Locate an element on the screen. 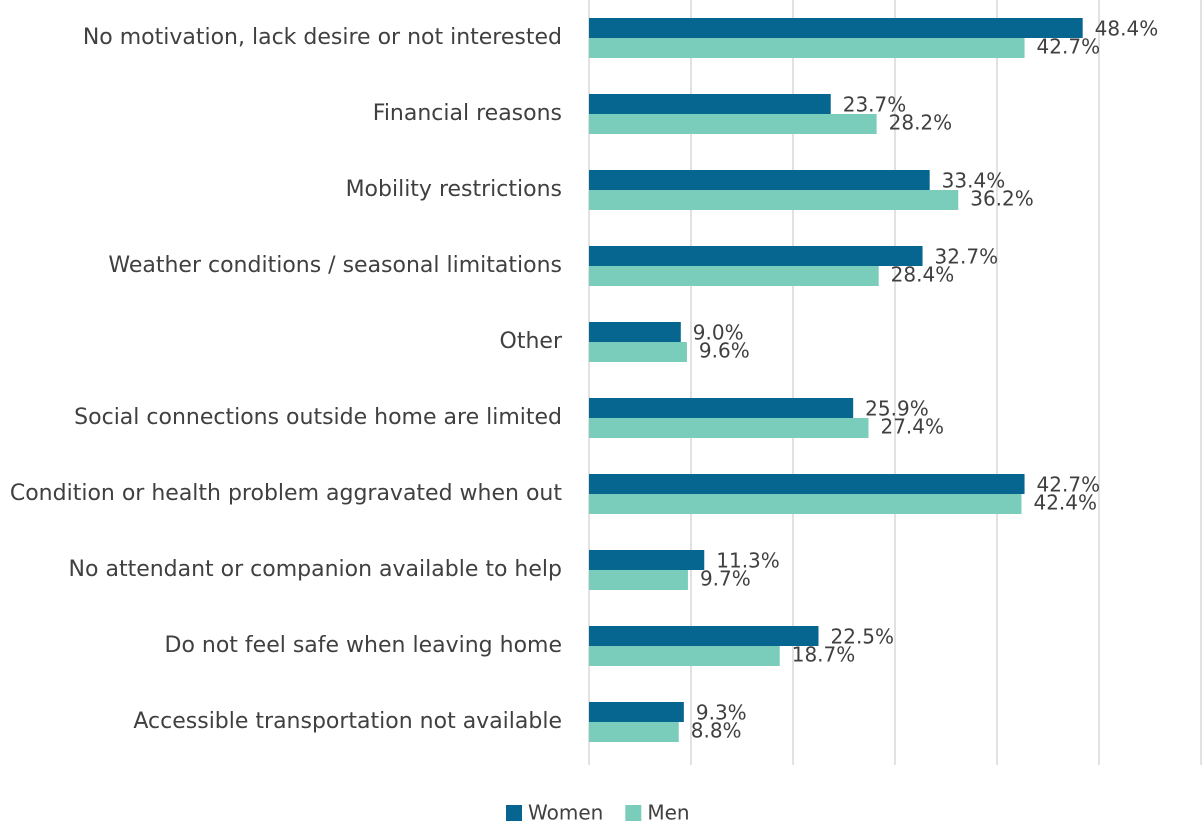 The height and width of the screenshot is (827, 1203). category-label: Mobility restrictions is located at coordinates (453, 189).